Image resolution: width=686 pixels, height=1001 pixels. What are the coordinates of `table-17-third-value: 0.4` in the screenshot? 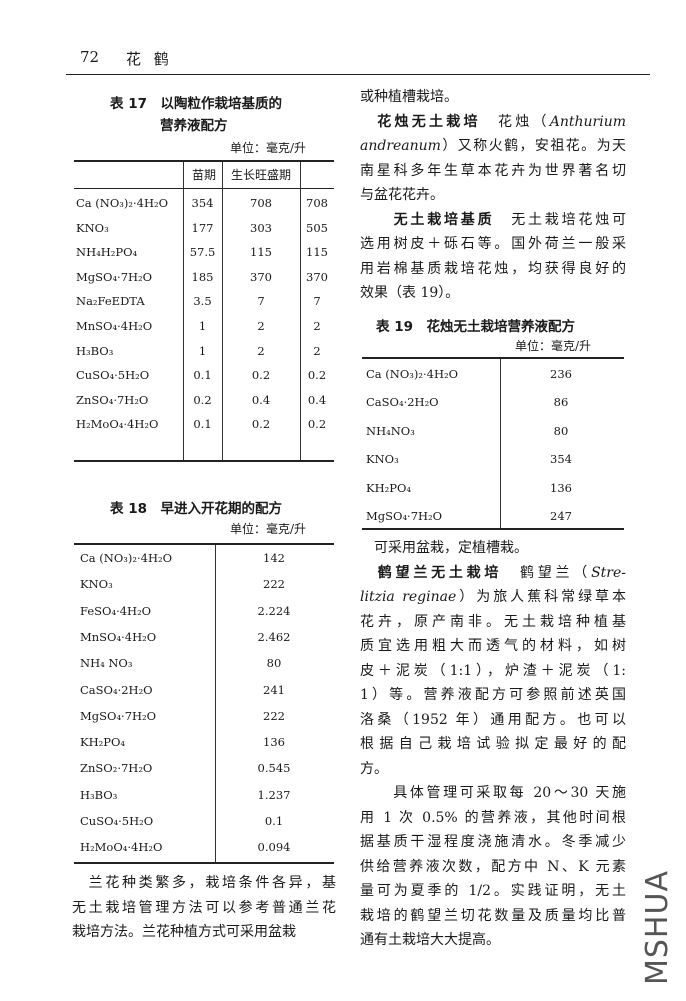 It's located at (317, 399).